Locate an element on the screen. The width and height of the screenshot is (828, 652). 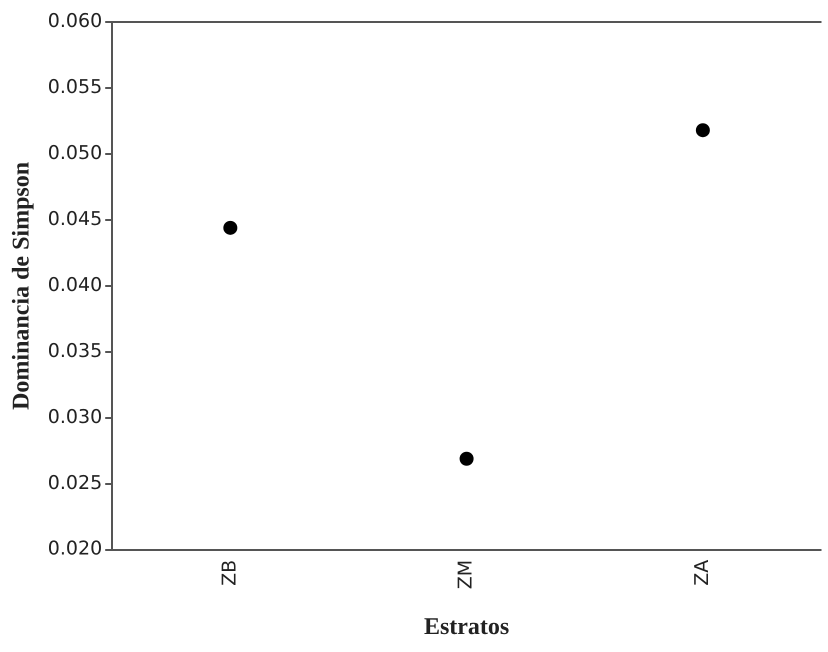
y-tick-label: 0.055 is located at coordinates (75, 87).